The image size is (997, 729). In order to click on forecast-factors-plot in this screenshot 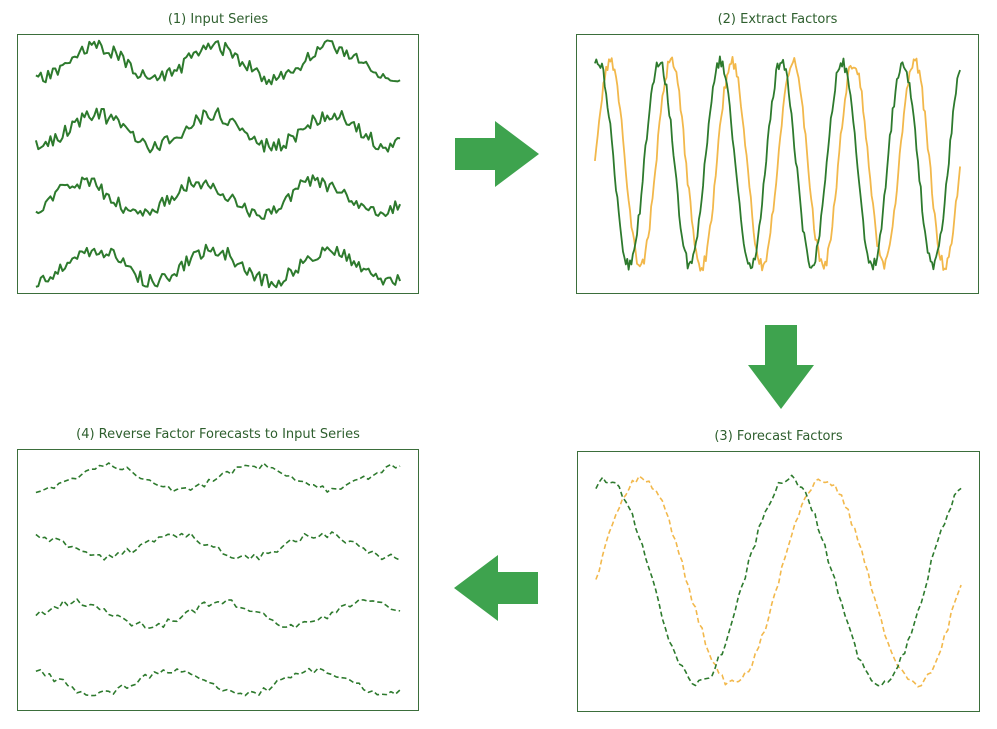, I will do `click(778, 581)`.